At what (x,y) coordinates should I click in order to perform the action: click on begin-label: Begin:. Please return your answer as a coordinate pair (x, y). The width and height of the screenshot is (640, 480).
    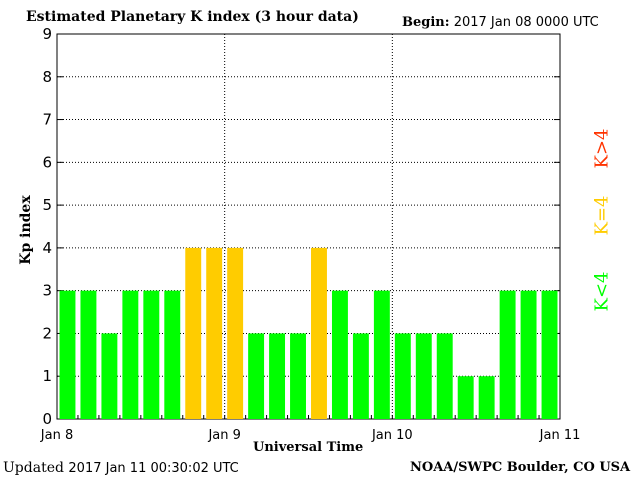
    Looking at the image, I should click on (426, 22).